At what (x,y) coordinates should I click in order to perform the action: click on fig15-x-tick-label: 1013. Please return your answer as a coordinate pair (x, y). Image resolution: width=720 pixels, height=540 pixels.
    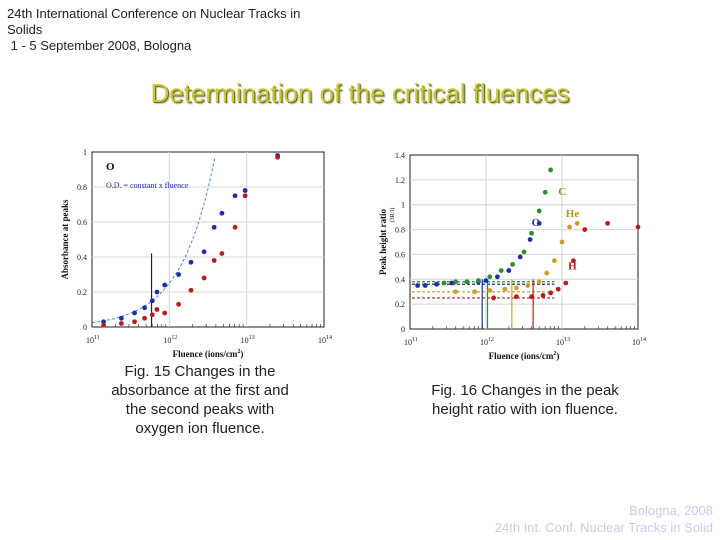
    Looking at the image, I should click on (248, 340).